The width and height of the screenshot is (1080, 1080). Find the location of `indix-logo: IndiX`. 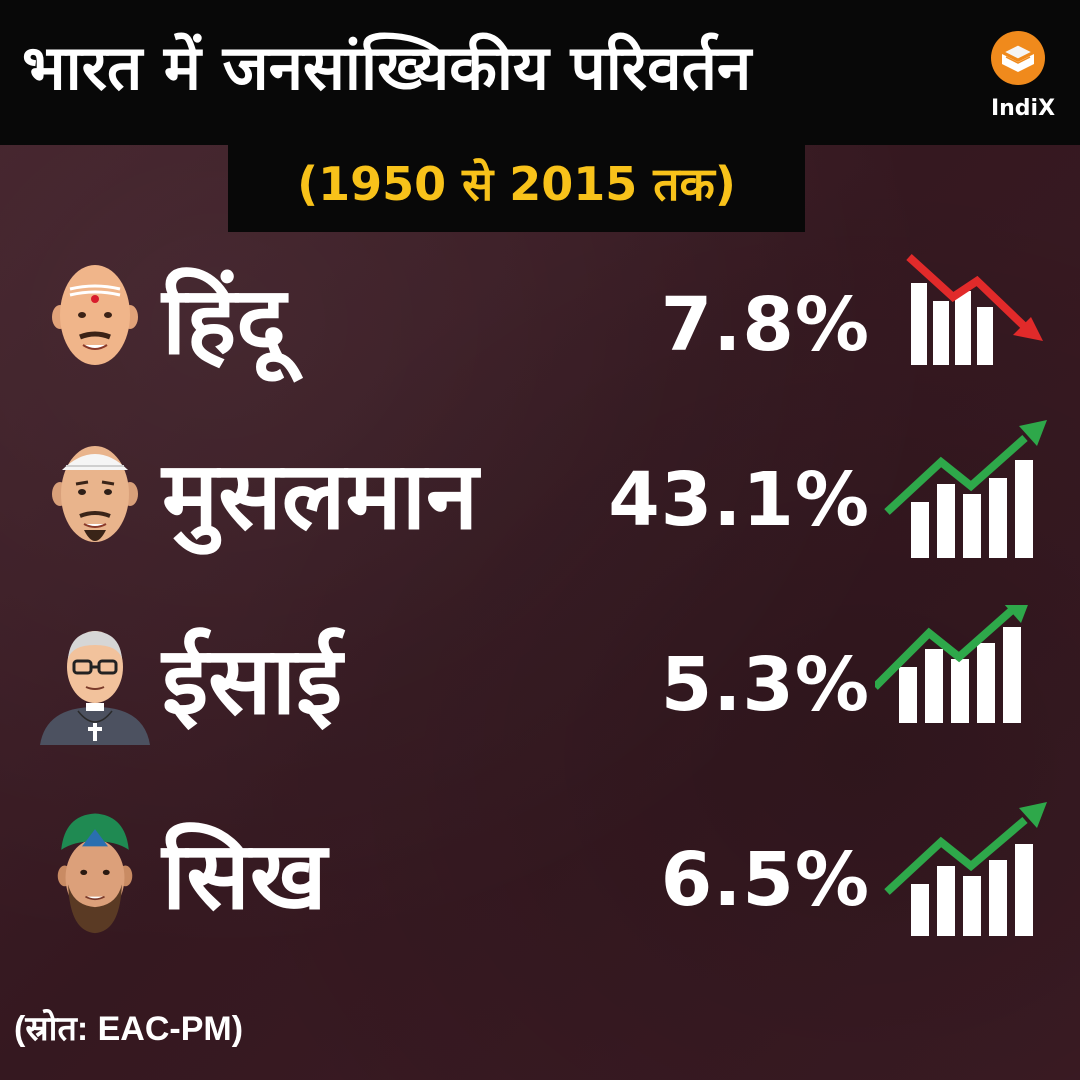

indix-logo: IndiX is located at coordinates (1023, 80).